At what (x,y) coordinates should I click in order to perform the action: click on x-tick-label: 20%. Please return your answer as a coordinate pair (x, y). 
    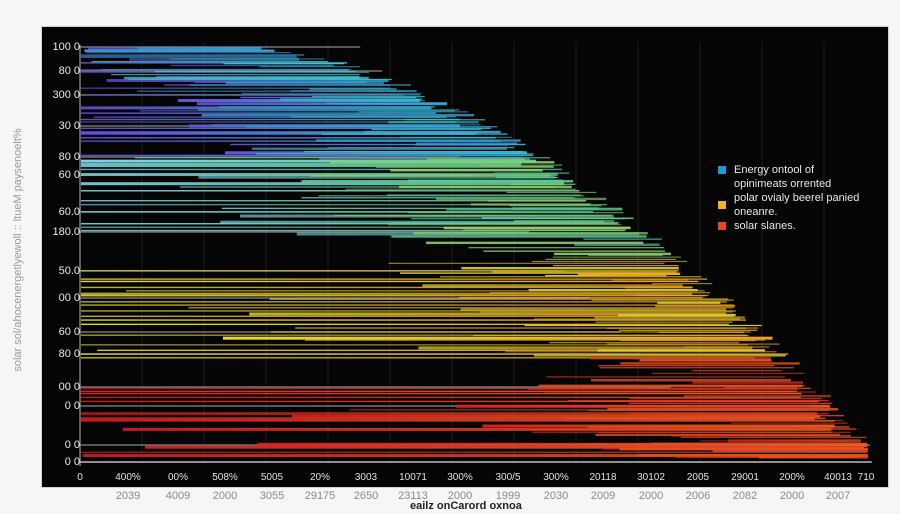
    Looking at the image, I should click on (320, 477).